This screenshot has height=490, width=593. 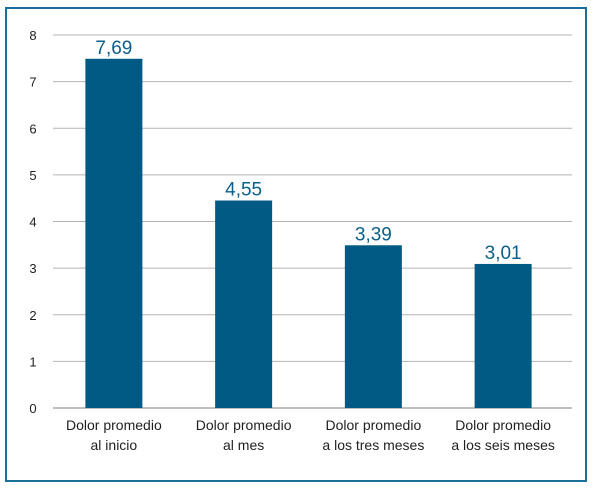 What do you see at coordinates (32, 82) in the screenshot?
I see `y-tick-label: 7` at bounding box center [32, 82].